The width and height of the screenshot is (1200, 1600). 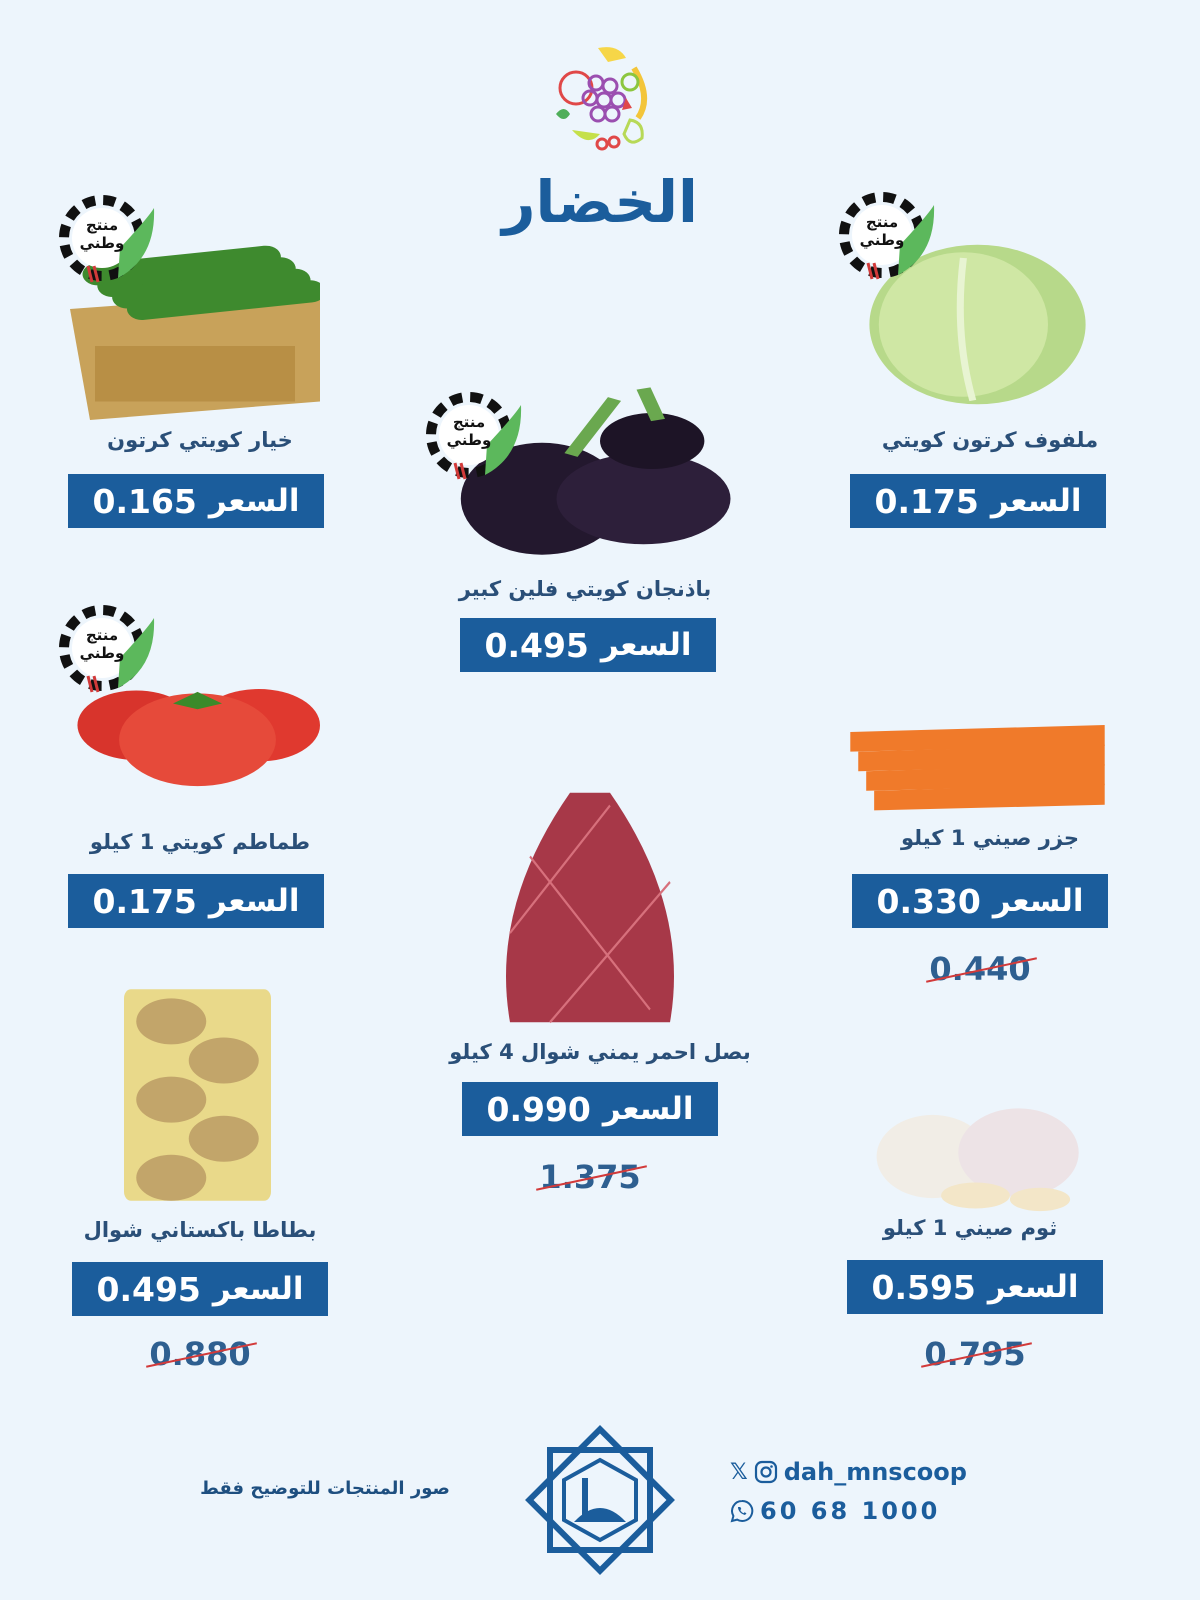 I want to click on price-value: 0.595, so click(x=923, y=1287).